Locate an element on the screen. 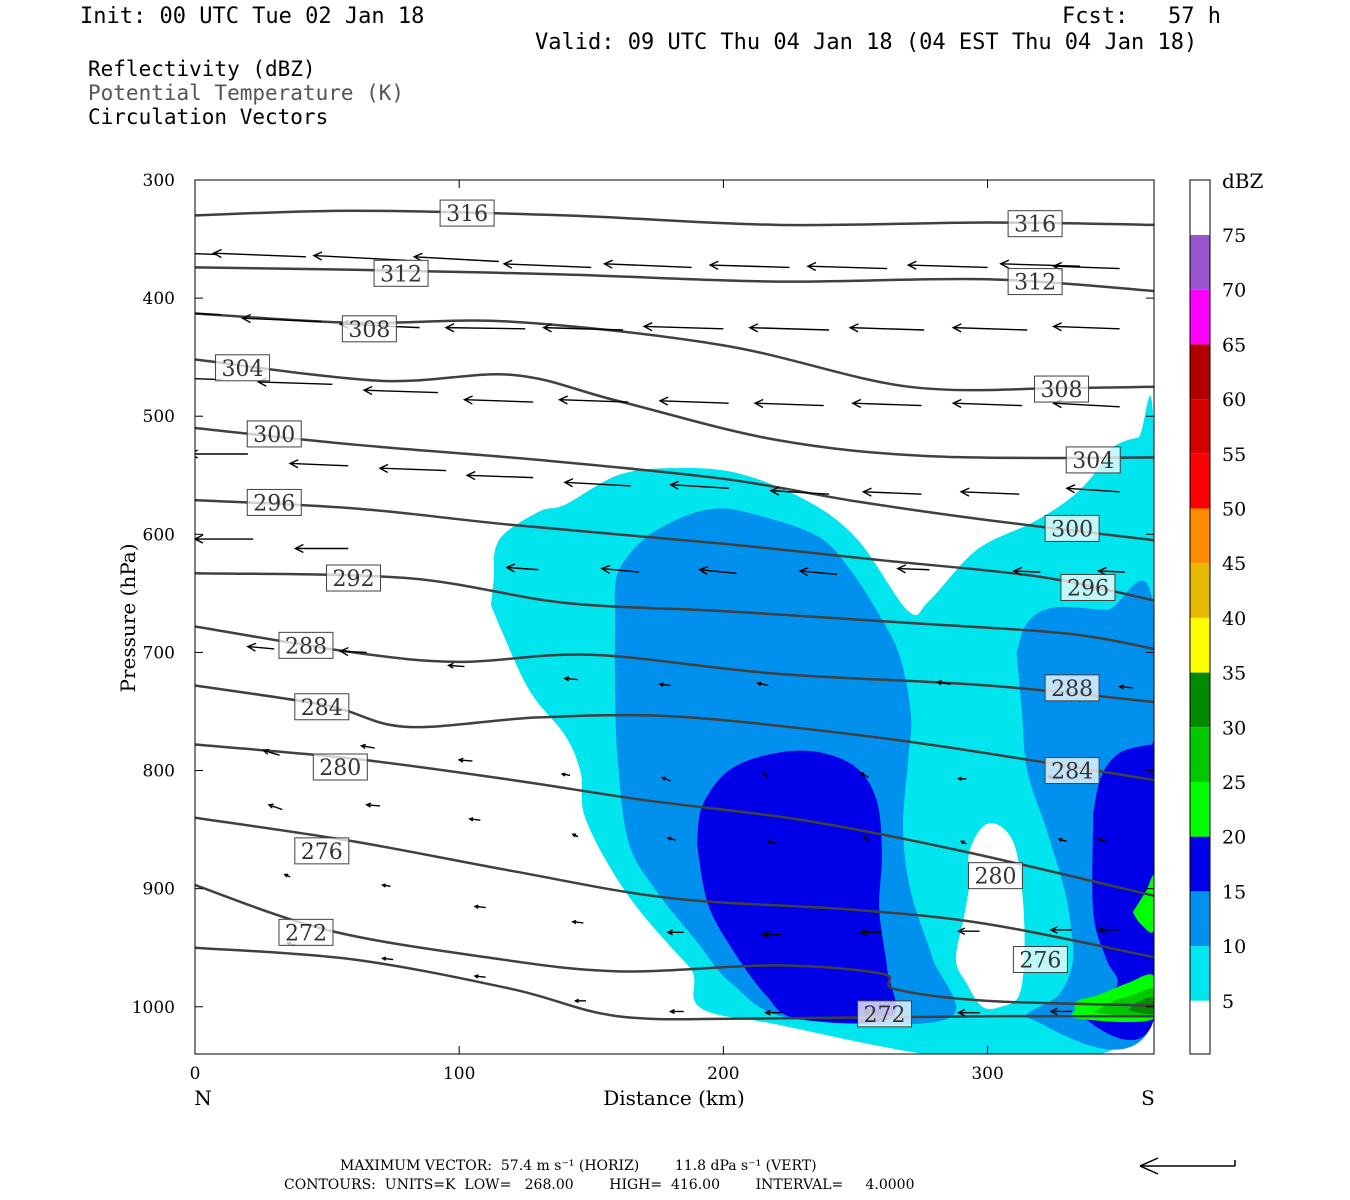  theta-label-text: 272 is located at coordinates (885, 1015).